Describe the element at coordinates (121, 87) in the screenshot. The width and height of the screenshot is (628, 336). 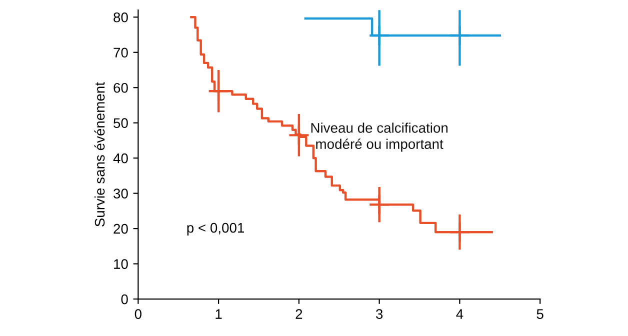
I see `y-tick-label: 60` at that location.